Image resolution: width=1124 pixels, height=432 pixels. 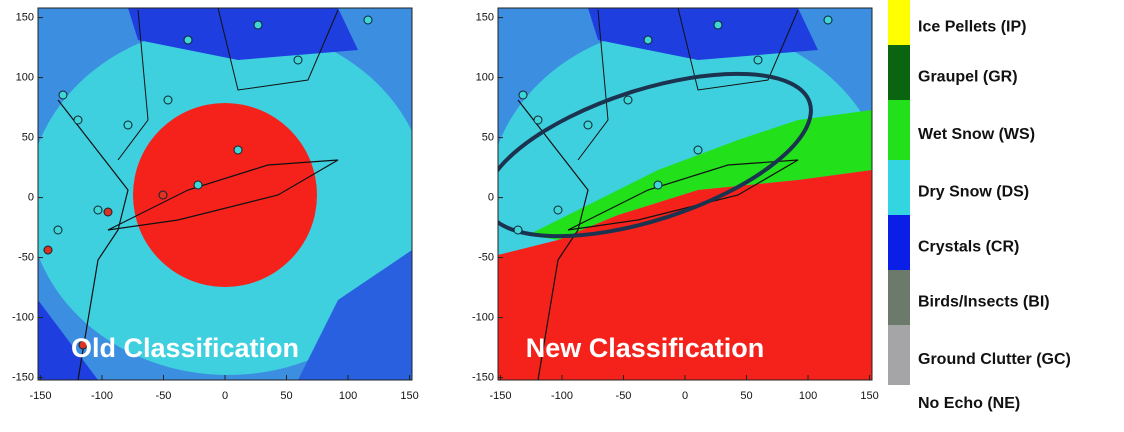 What do you see at coordinates (645, 348) in the screenshot?
I see `panel-caption: New Classification` at bounding box center [645, 348].